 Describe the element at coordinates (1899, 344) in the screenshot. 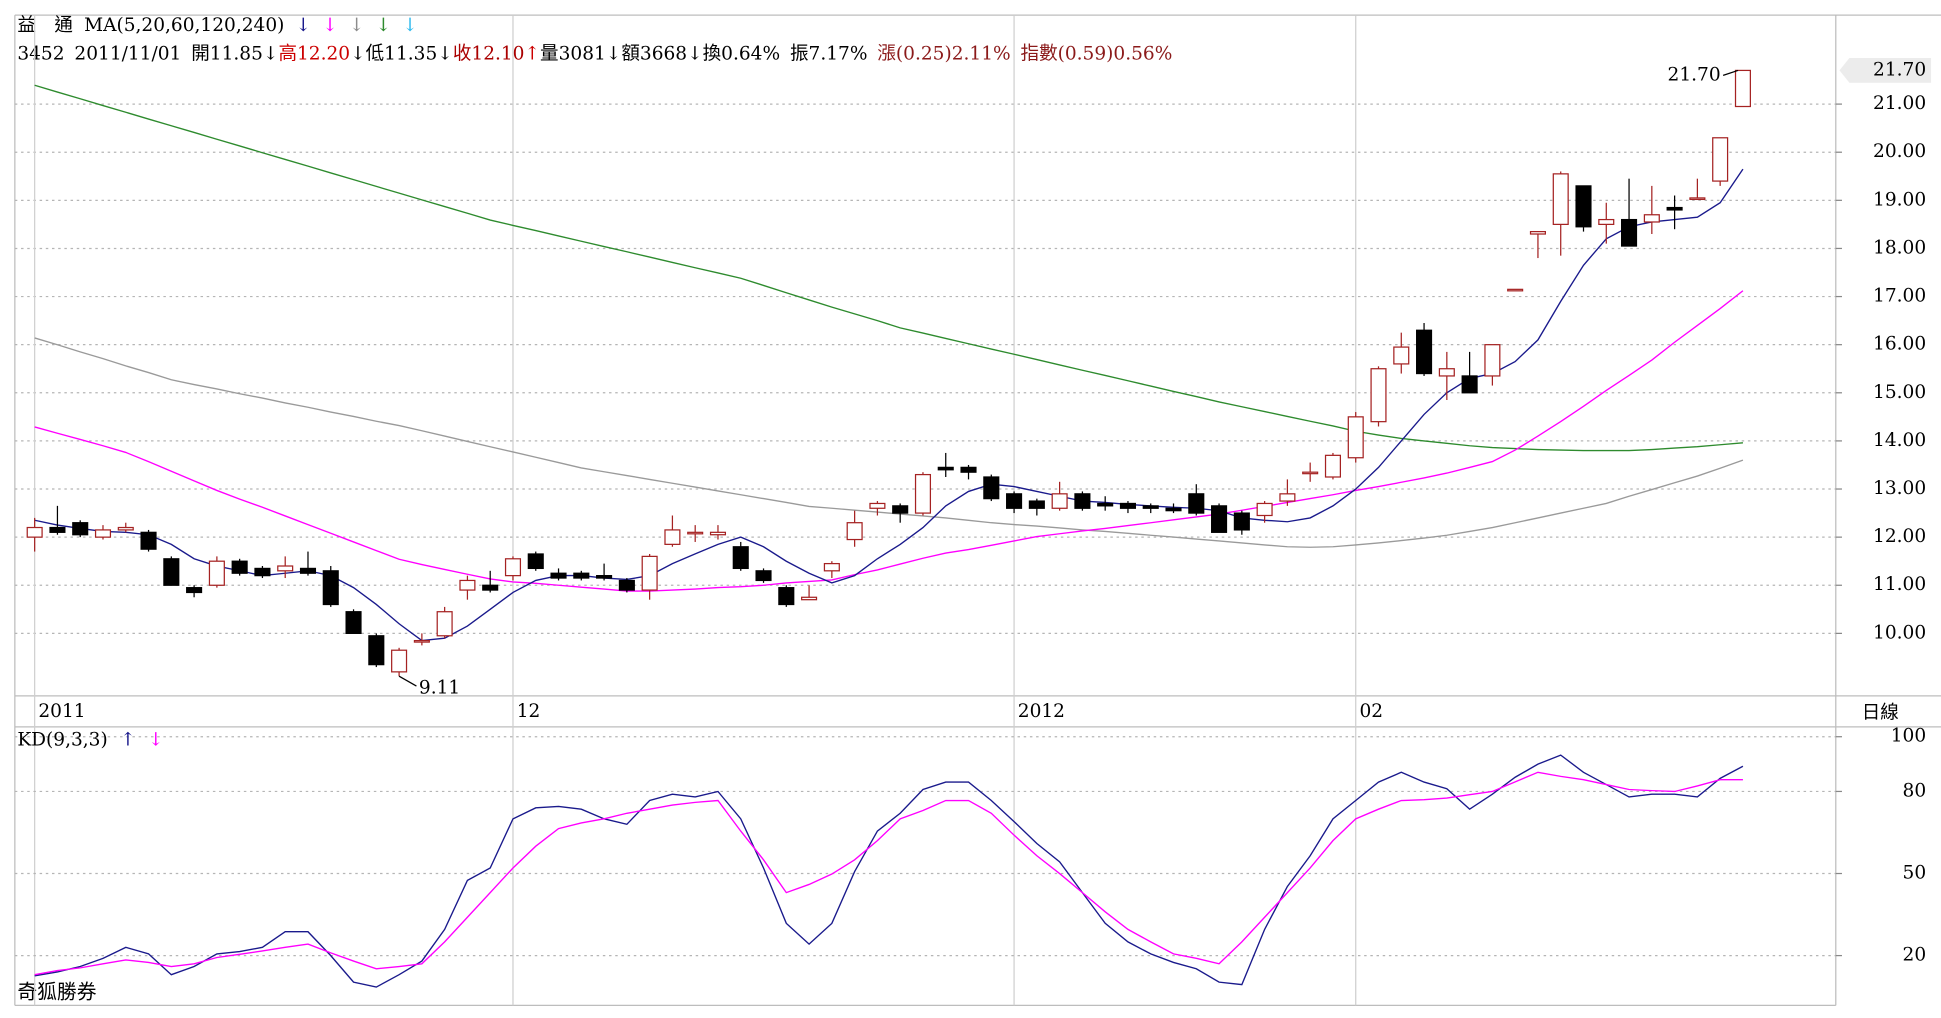

I see `y-tick-label: 16.00` at that location.